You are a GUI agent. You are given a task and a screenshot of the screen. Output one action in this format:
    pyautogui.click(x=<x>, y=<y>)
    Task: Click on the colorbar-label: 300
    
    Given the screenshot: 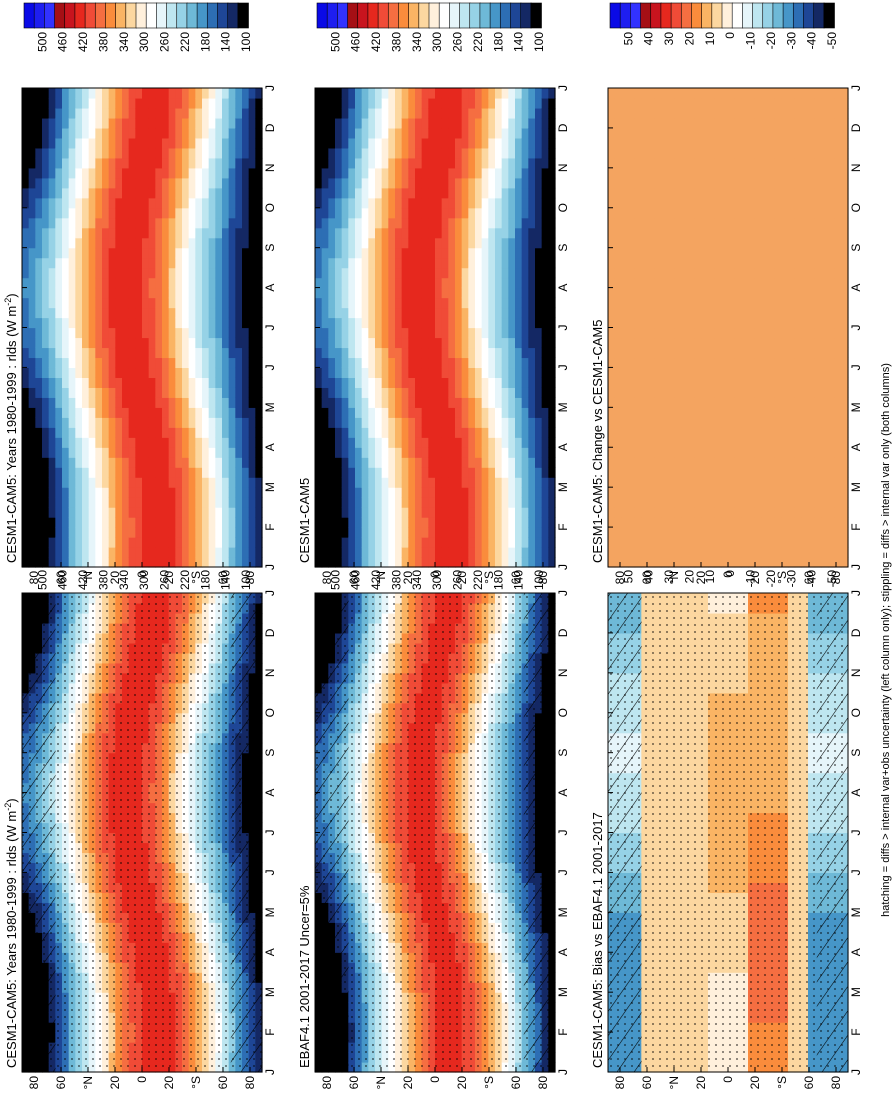 What is the action you would take?
    pyautogui.click(x=144, y=42)
    